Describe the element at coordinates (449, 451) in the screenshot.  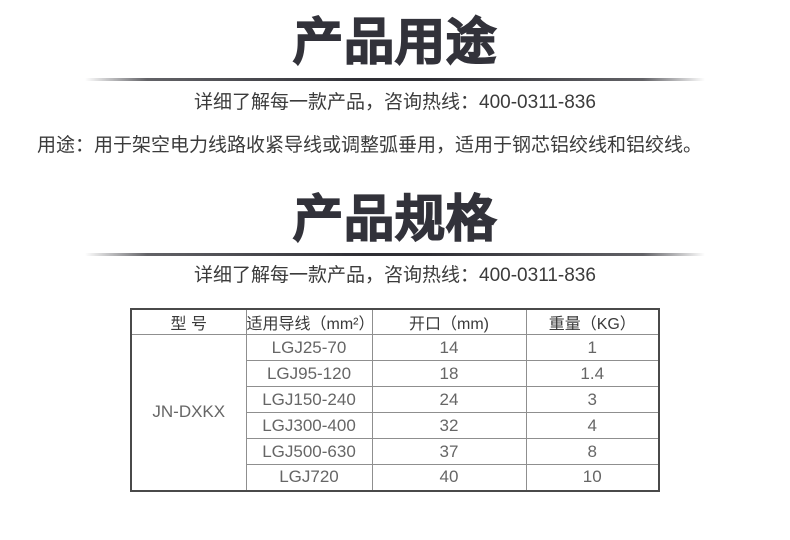
I see `opening-cell: 37` at that location.